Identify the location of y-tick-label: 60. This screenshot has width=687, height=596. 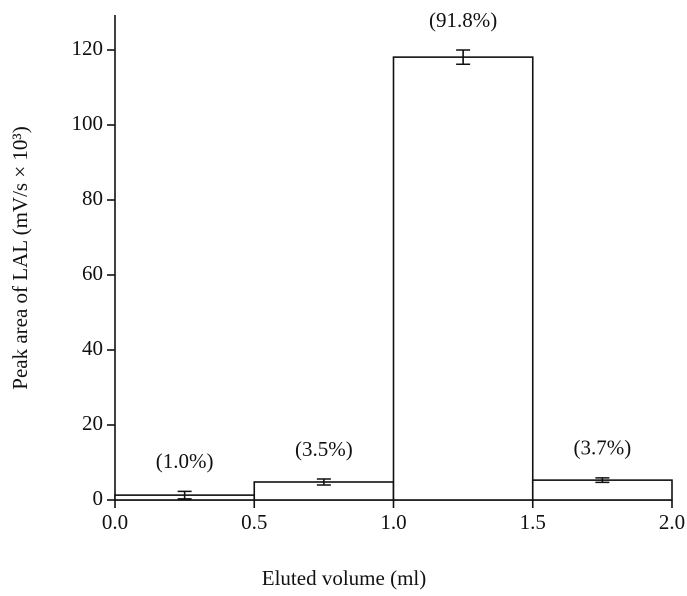
(92, 273).